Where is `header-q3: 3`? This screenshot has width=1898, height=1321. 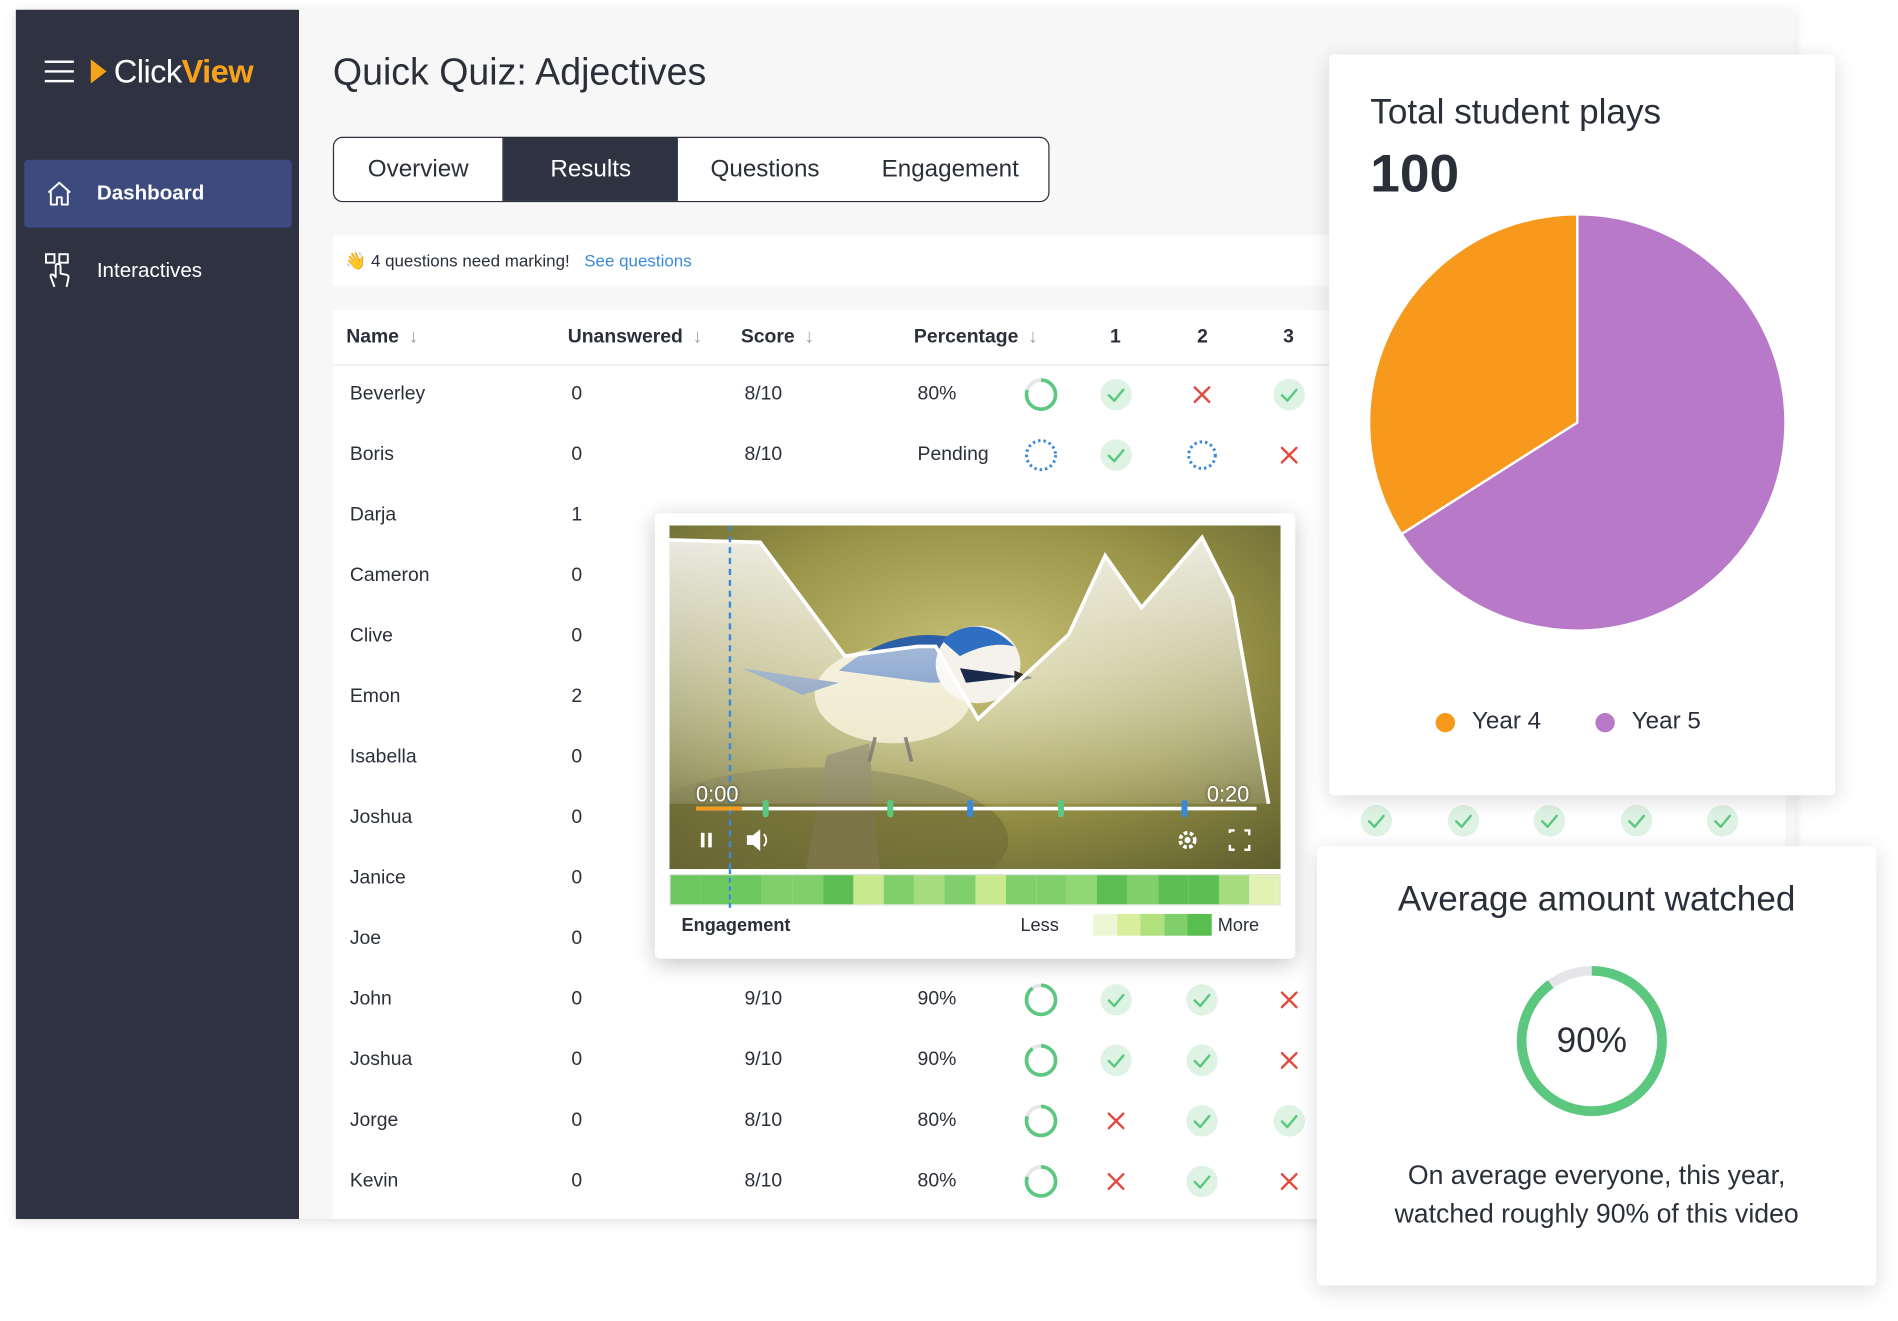
header-q3: 3 is located at coordinates (1288, 337).